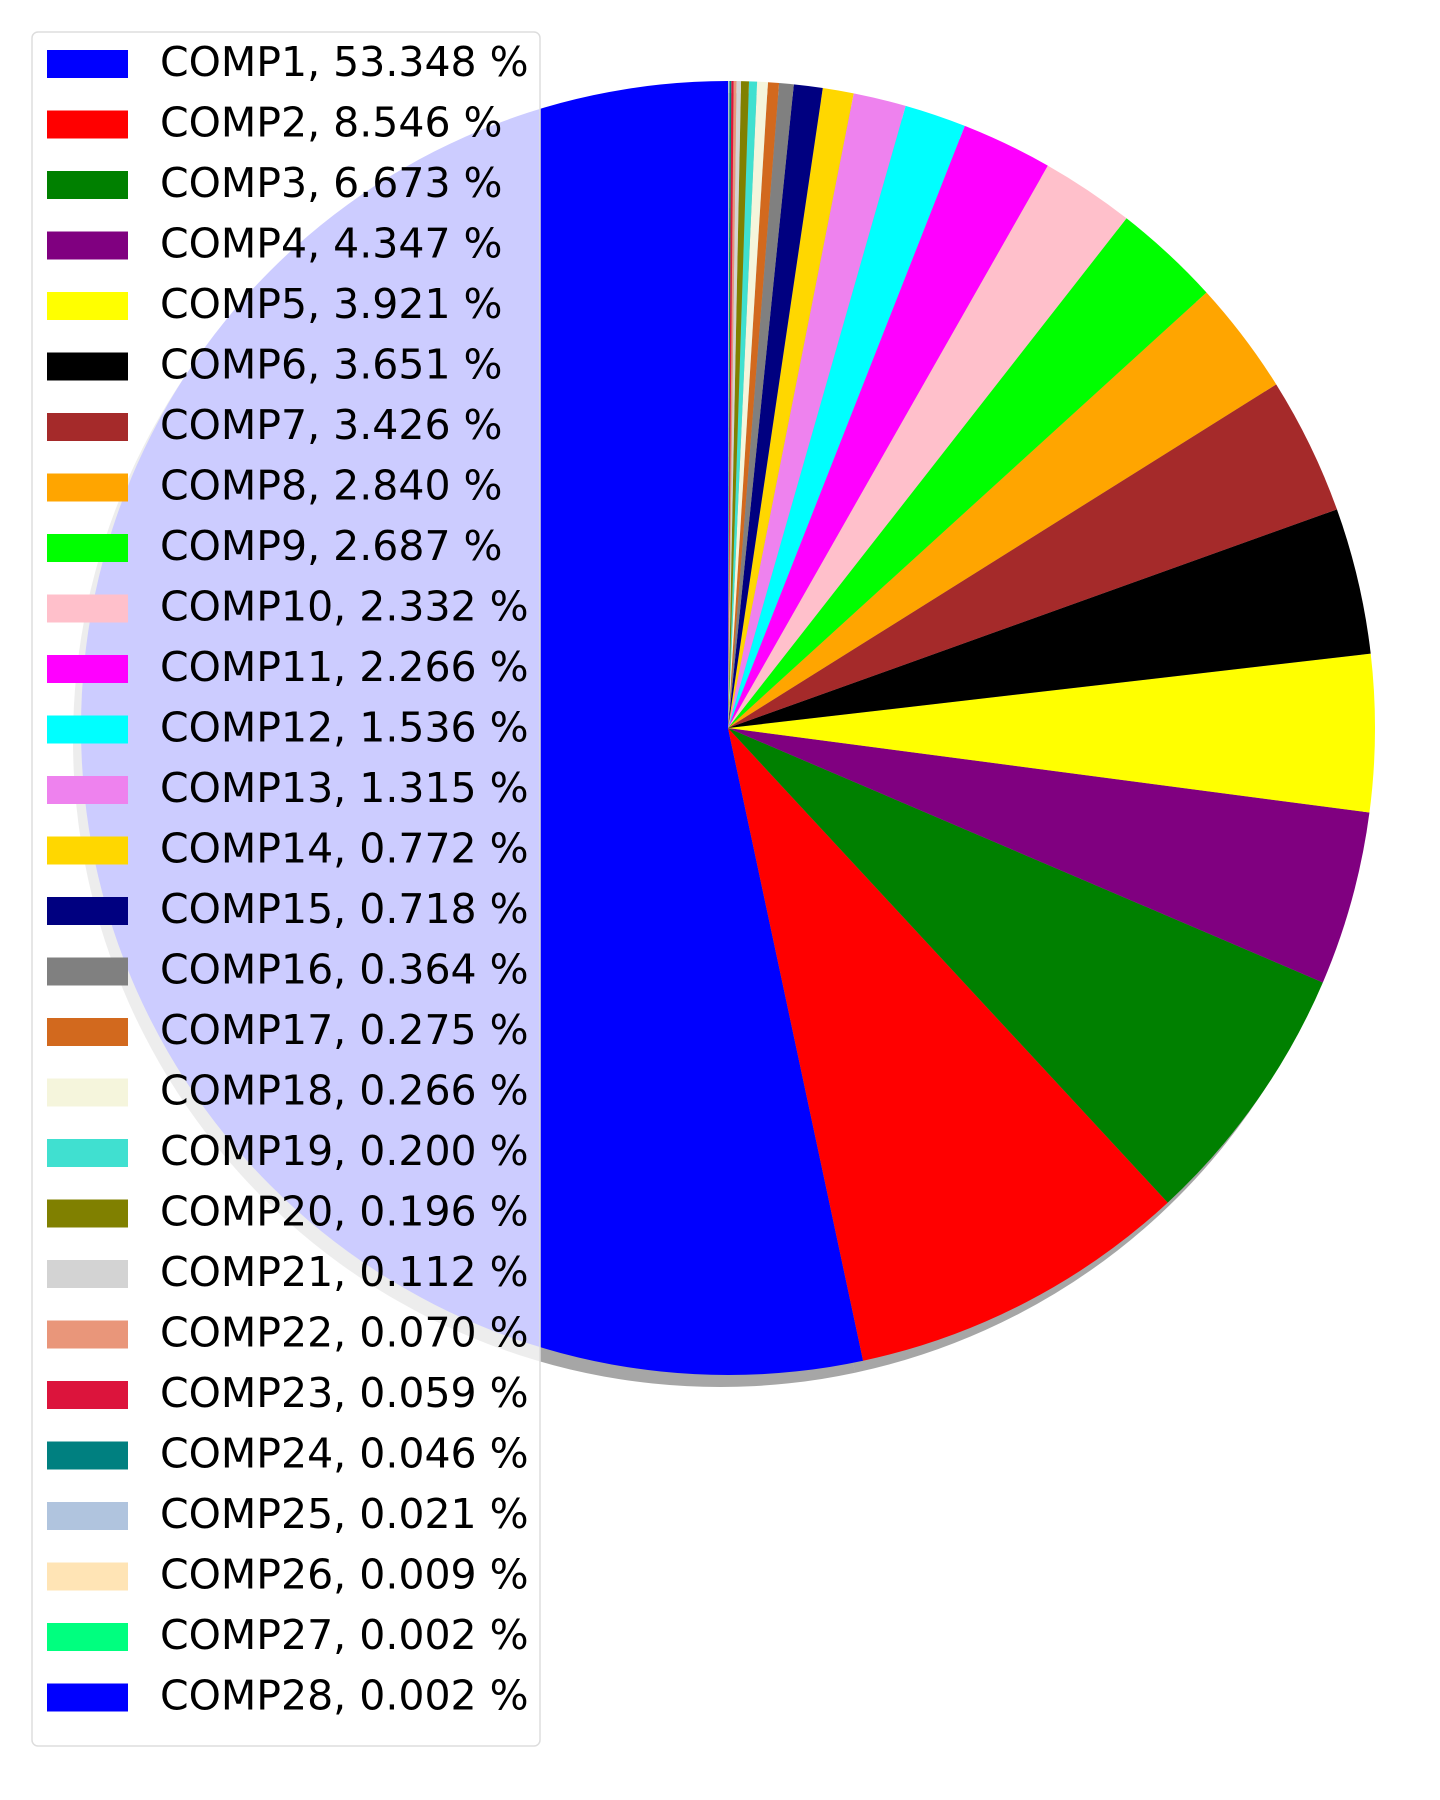  I want to click on legend-entry-comp24: COMP24, 0.046 %, so click(288, 1454).